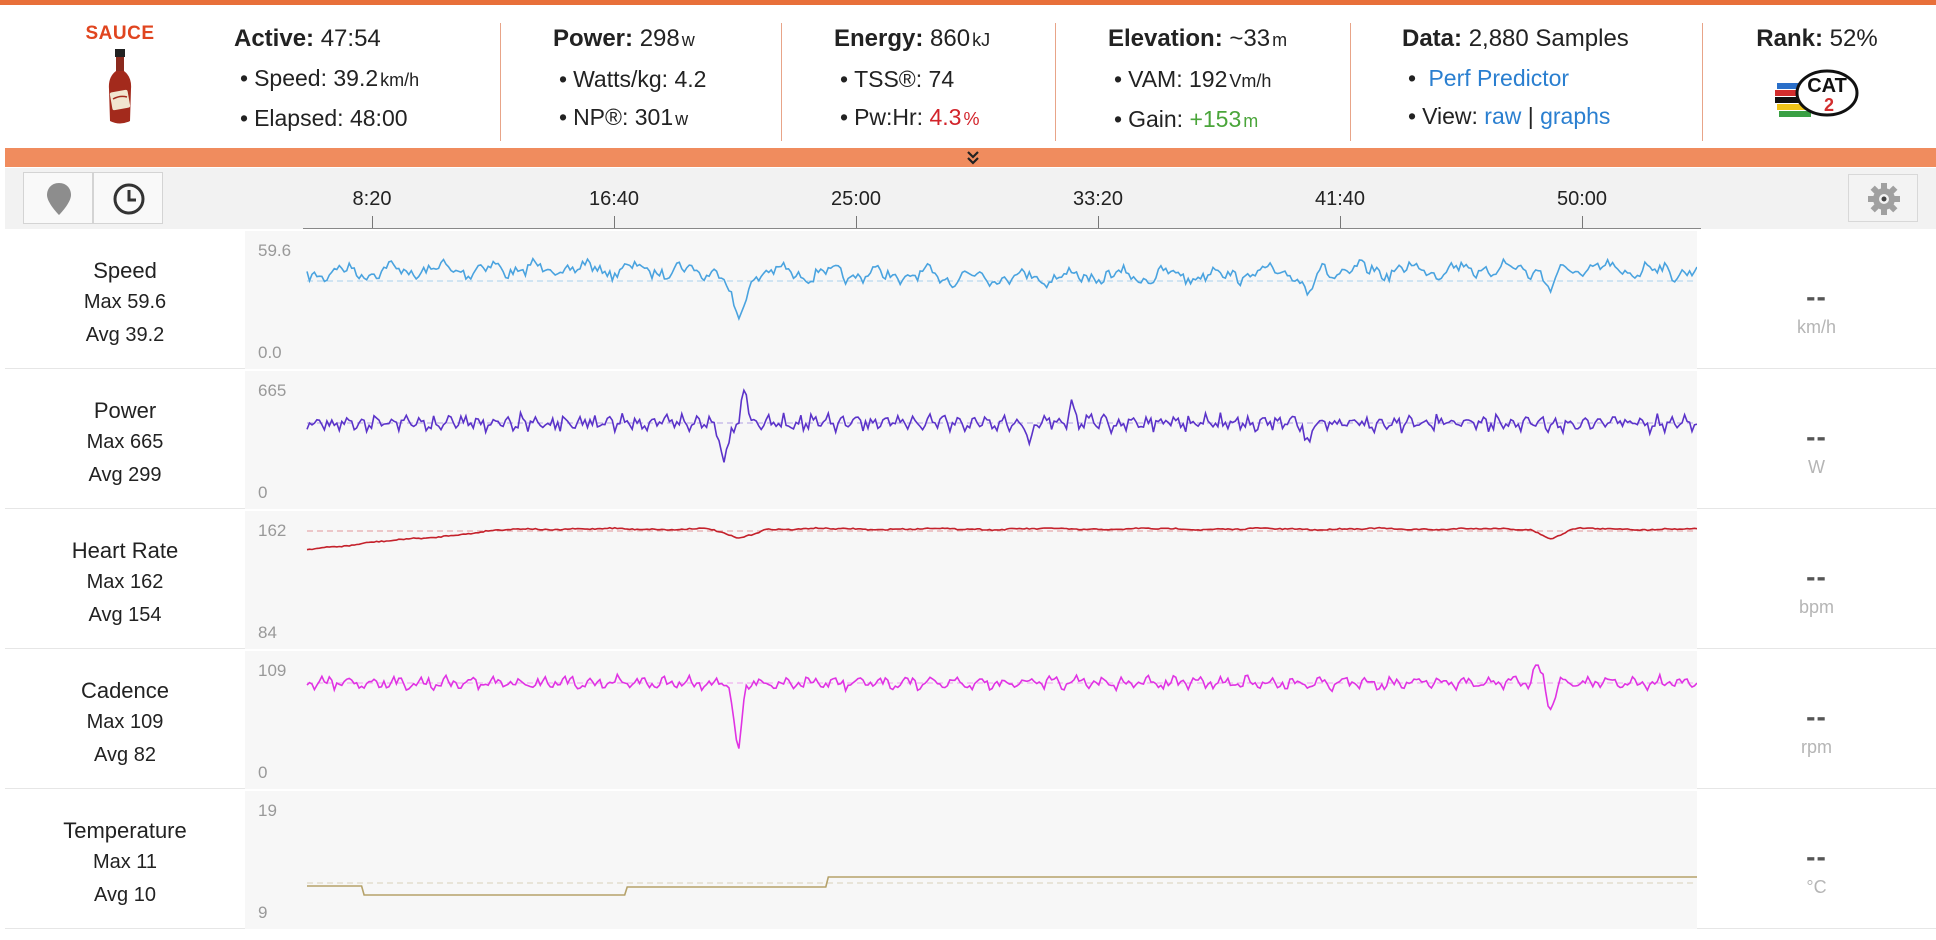 The width and height of the screenshot is (1936, 940). I want to click on gear-icon, so click(1884, 199).